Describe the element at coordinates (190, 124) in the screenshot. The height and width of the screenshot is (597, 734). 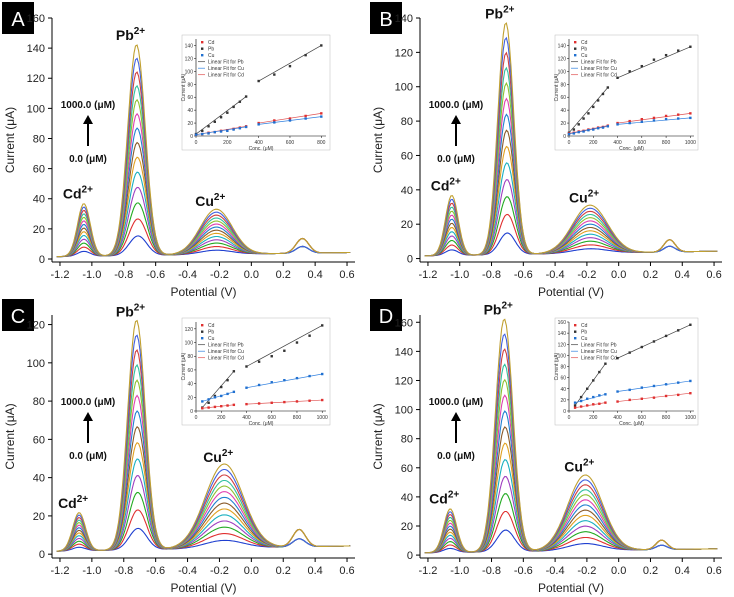
I see `inset-y-tick-label: 20` at that location.